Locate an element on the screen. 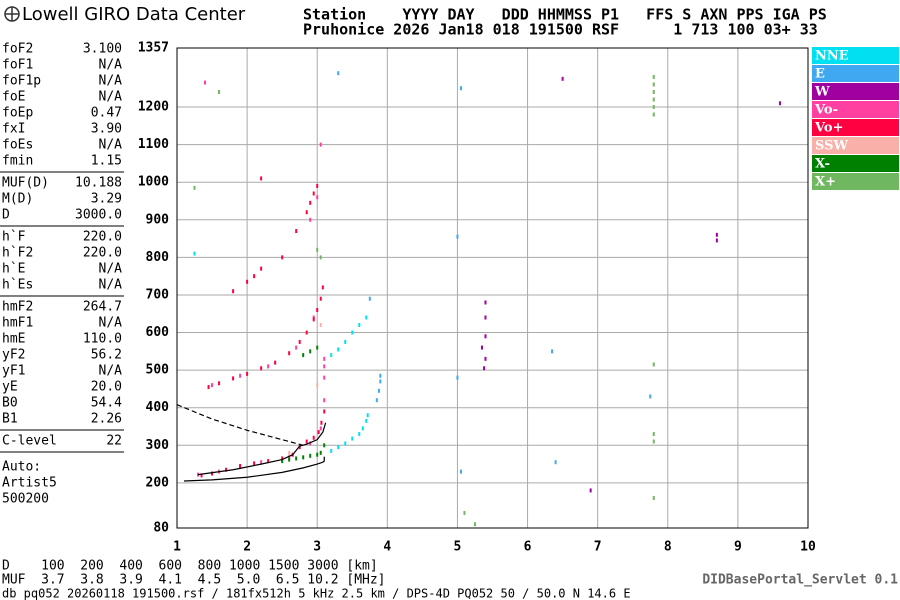 Image resolution: width=900 pixels, height=600 pixels. param-value: 1.15 is located at coordinates (106, 161).